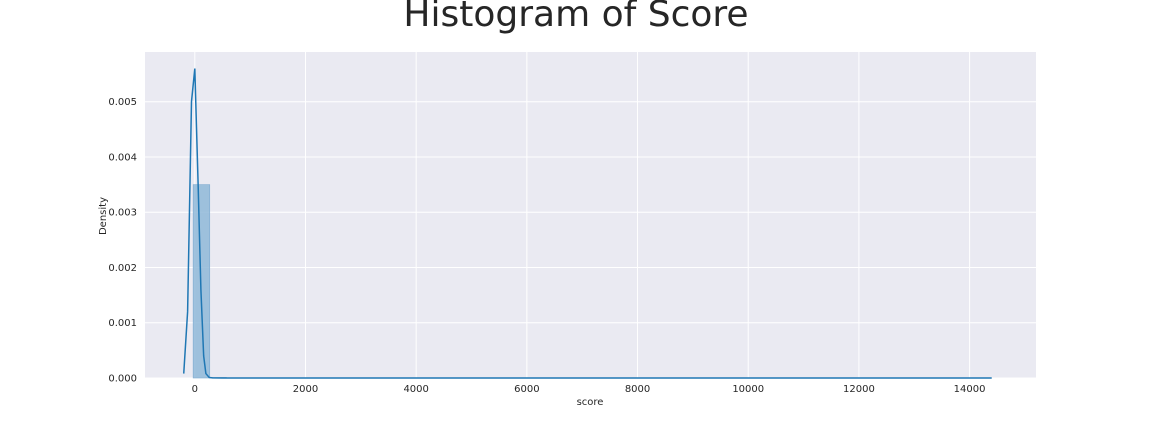 The image size is (1152, 432). I want to click on x-tick-label: 6000, so click(526, 389).